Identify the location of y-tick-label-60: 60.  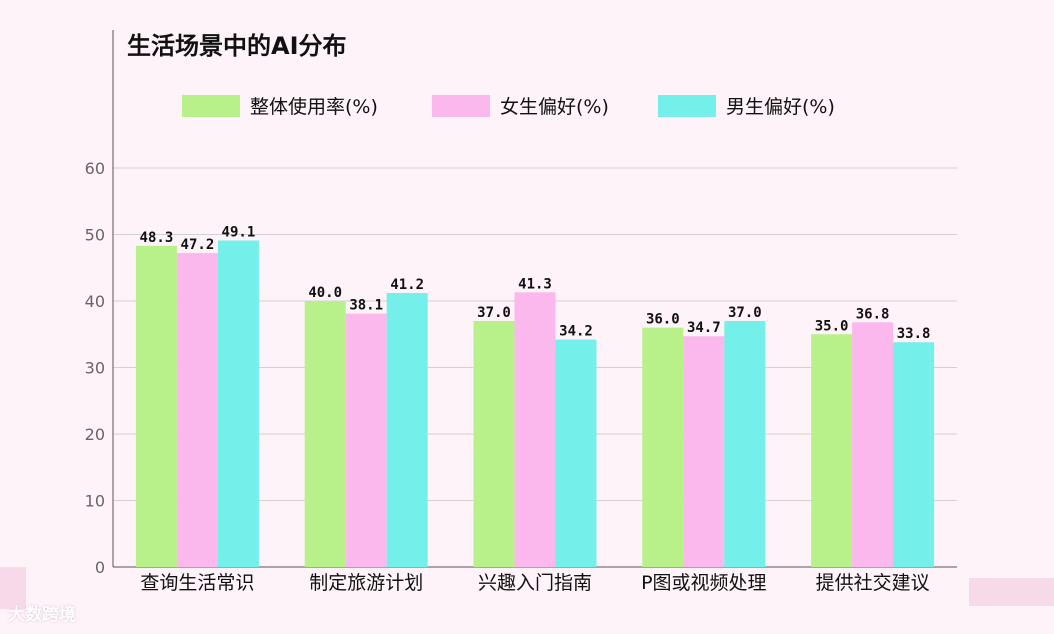
(95, 168).